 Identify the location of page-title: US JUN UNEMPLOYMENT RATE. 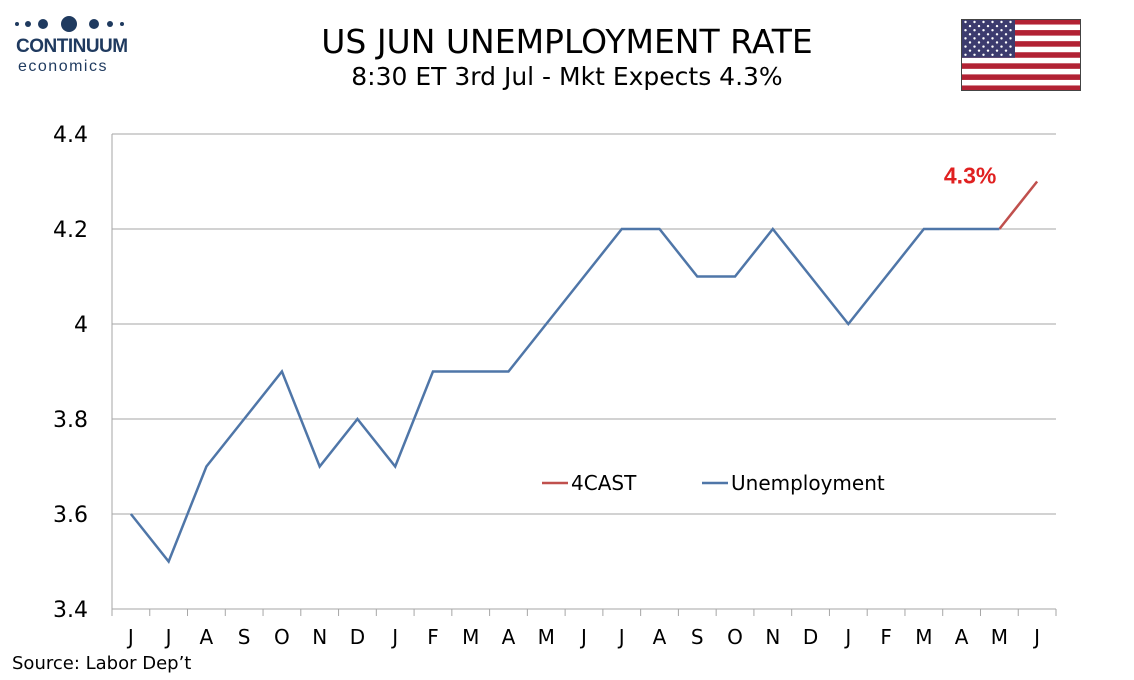
(567, 41).